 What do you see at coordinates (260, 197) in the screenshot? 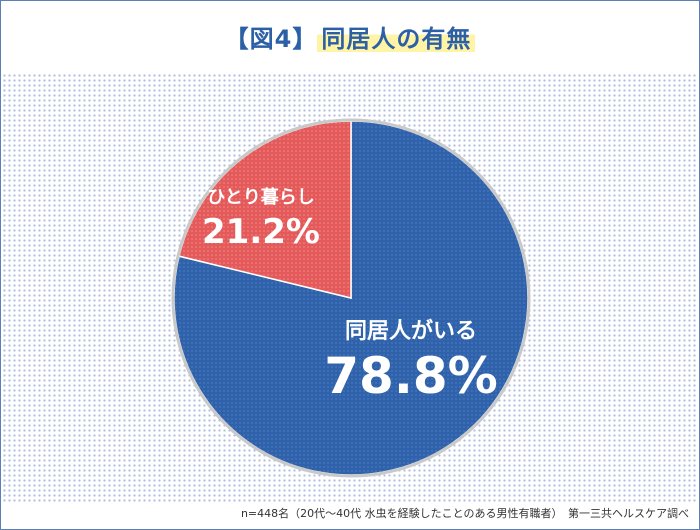
I see `slice-category-label: ひとり暮らし` at bounding box center [260, 197].